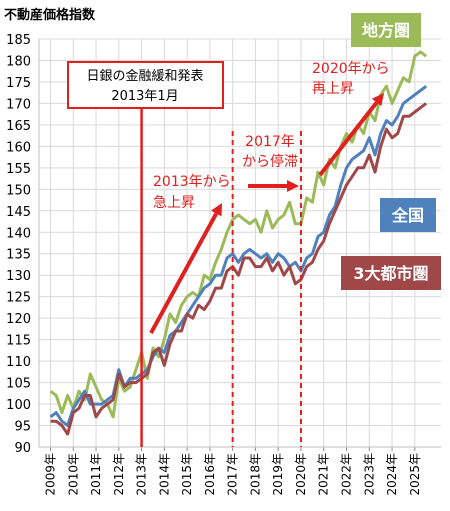  Describe the element at coordinates (22, 448) in the screenshot. I see `y-tick-label: 90` at that location.